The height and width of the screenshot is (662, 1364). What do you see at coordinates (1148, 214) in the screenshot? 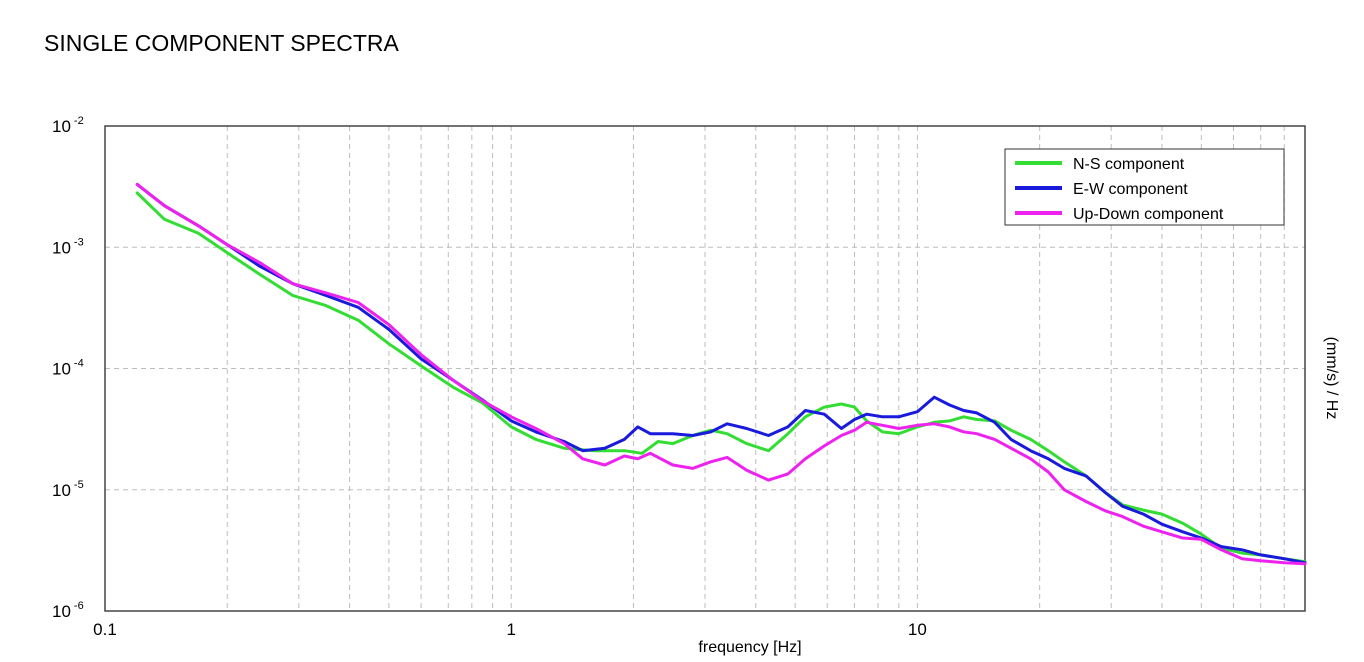
I see `legend-label: Up-Down component` at bounding box center [1148, 214].